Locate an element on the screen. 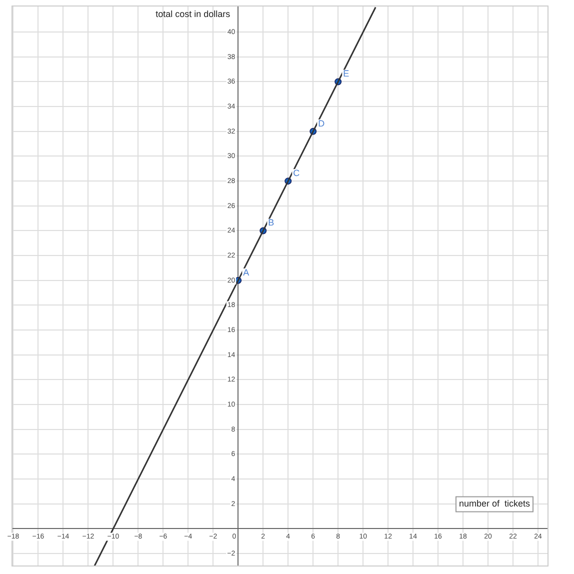 The height and width of the screenshot is (574, 574). annotation: D is located at coordinates (322, 123).